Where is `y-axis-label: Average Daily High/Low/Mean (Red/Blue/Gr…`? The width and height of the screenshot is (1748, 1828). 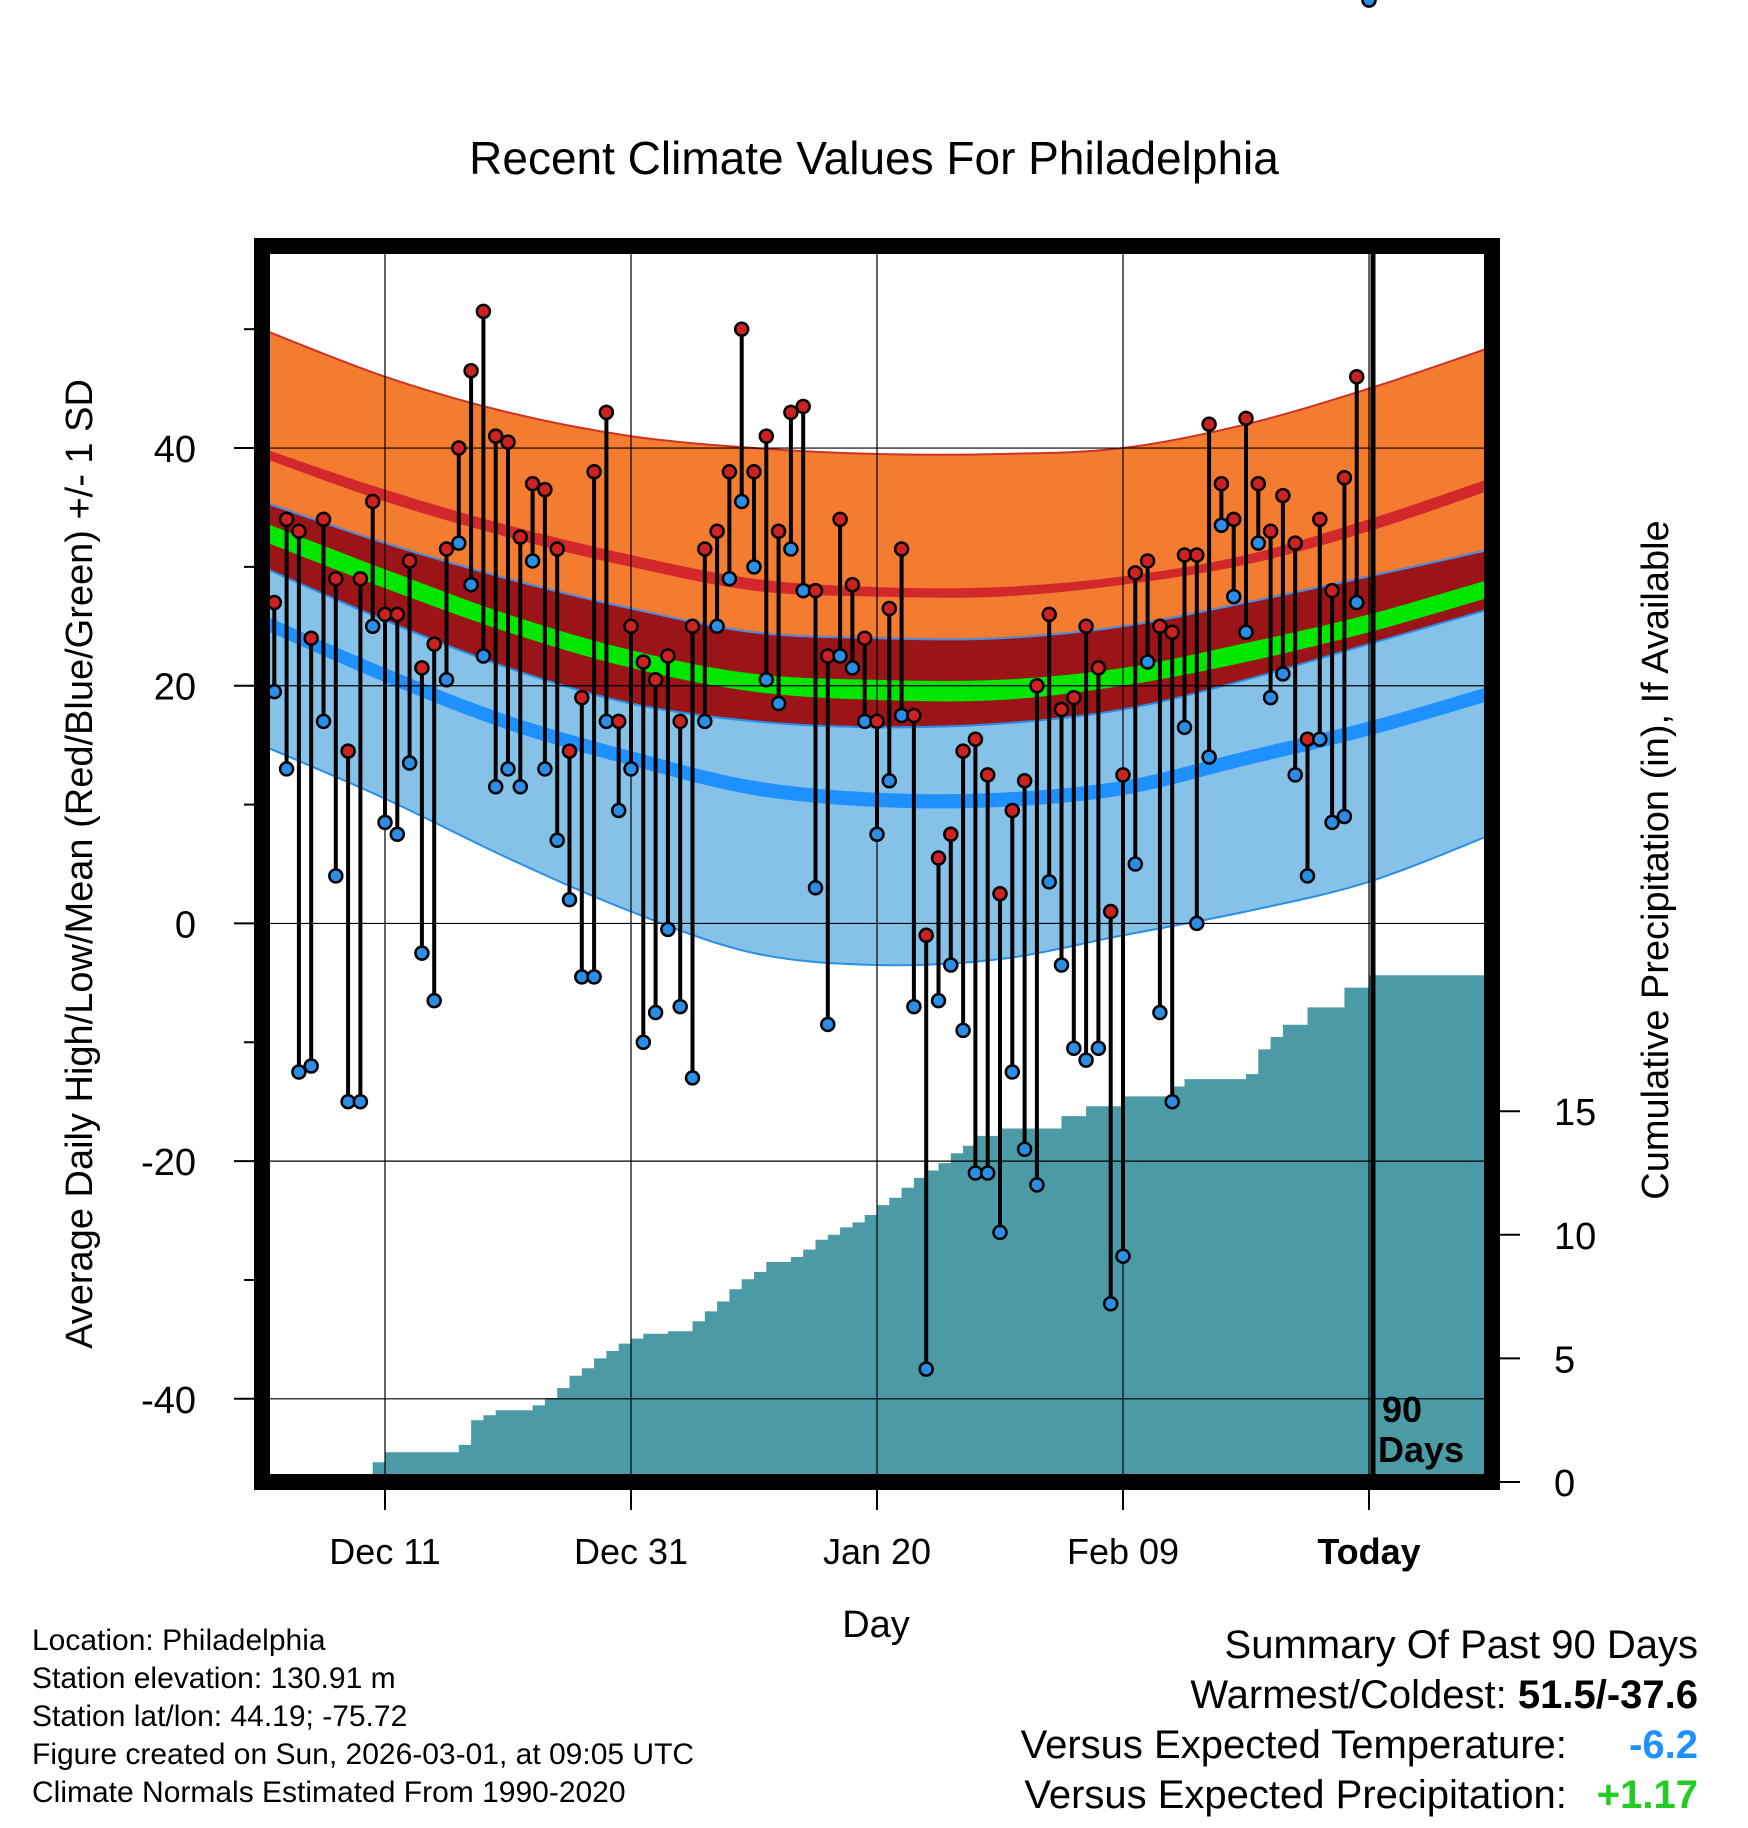
y-axis-label: Average Daily High/Low/Mean (Red/Blue/Gr… is located at coordinates (80, 864).